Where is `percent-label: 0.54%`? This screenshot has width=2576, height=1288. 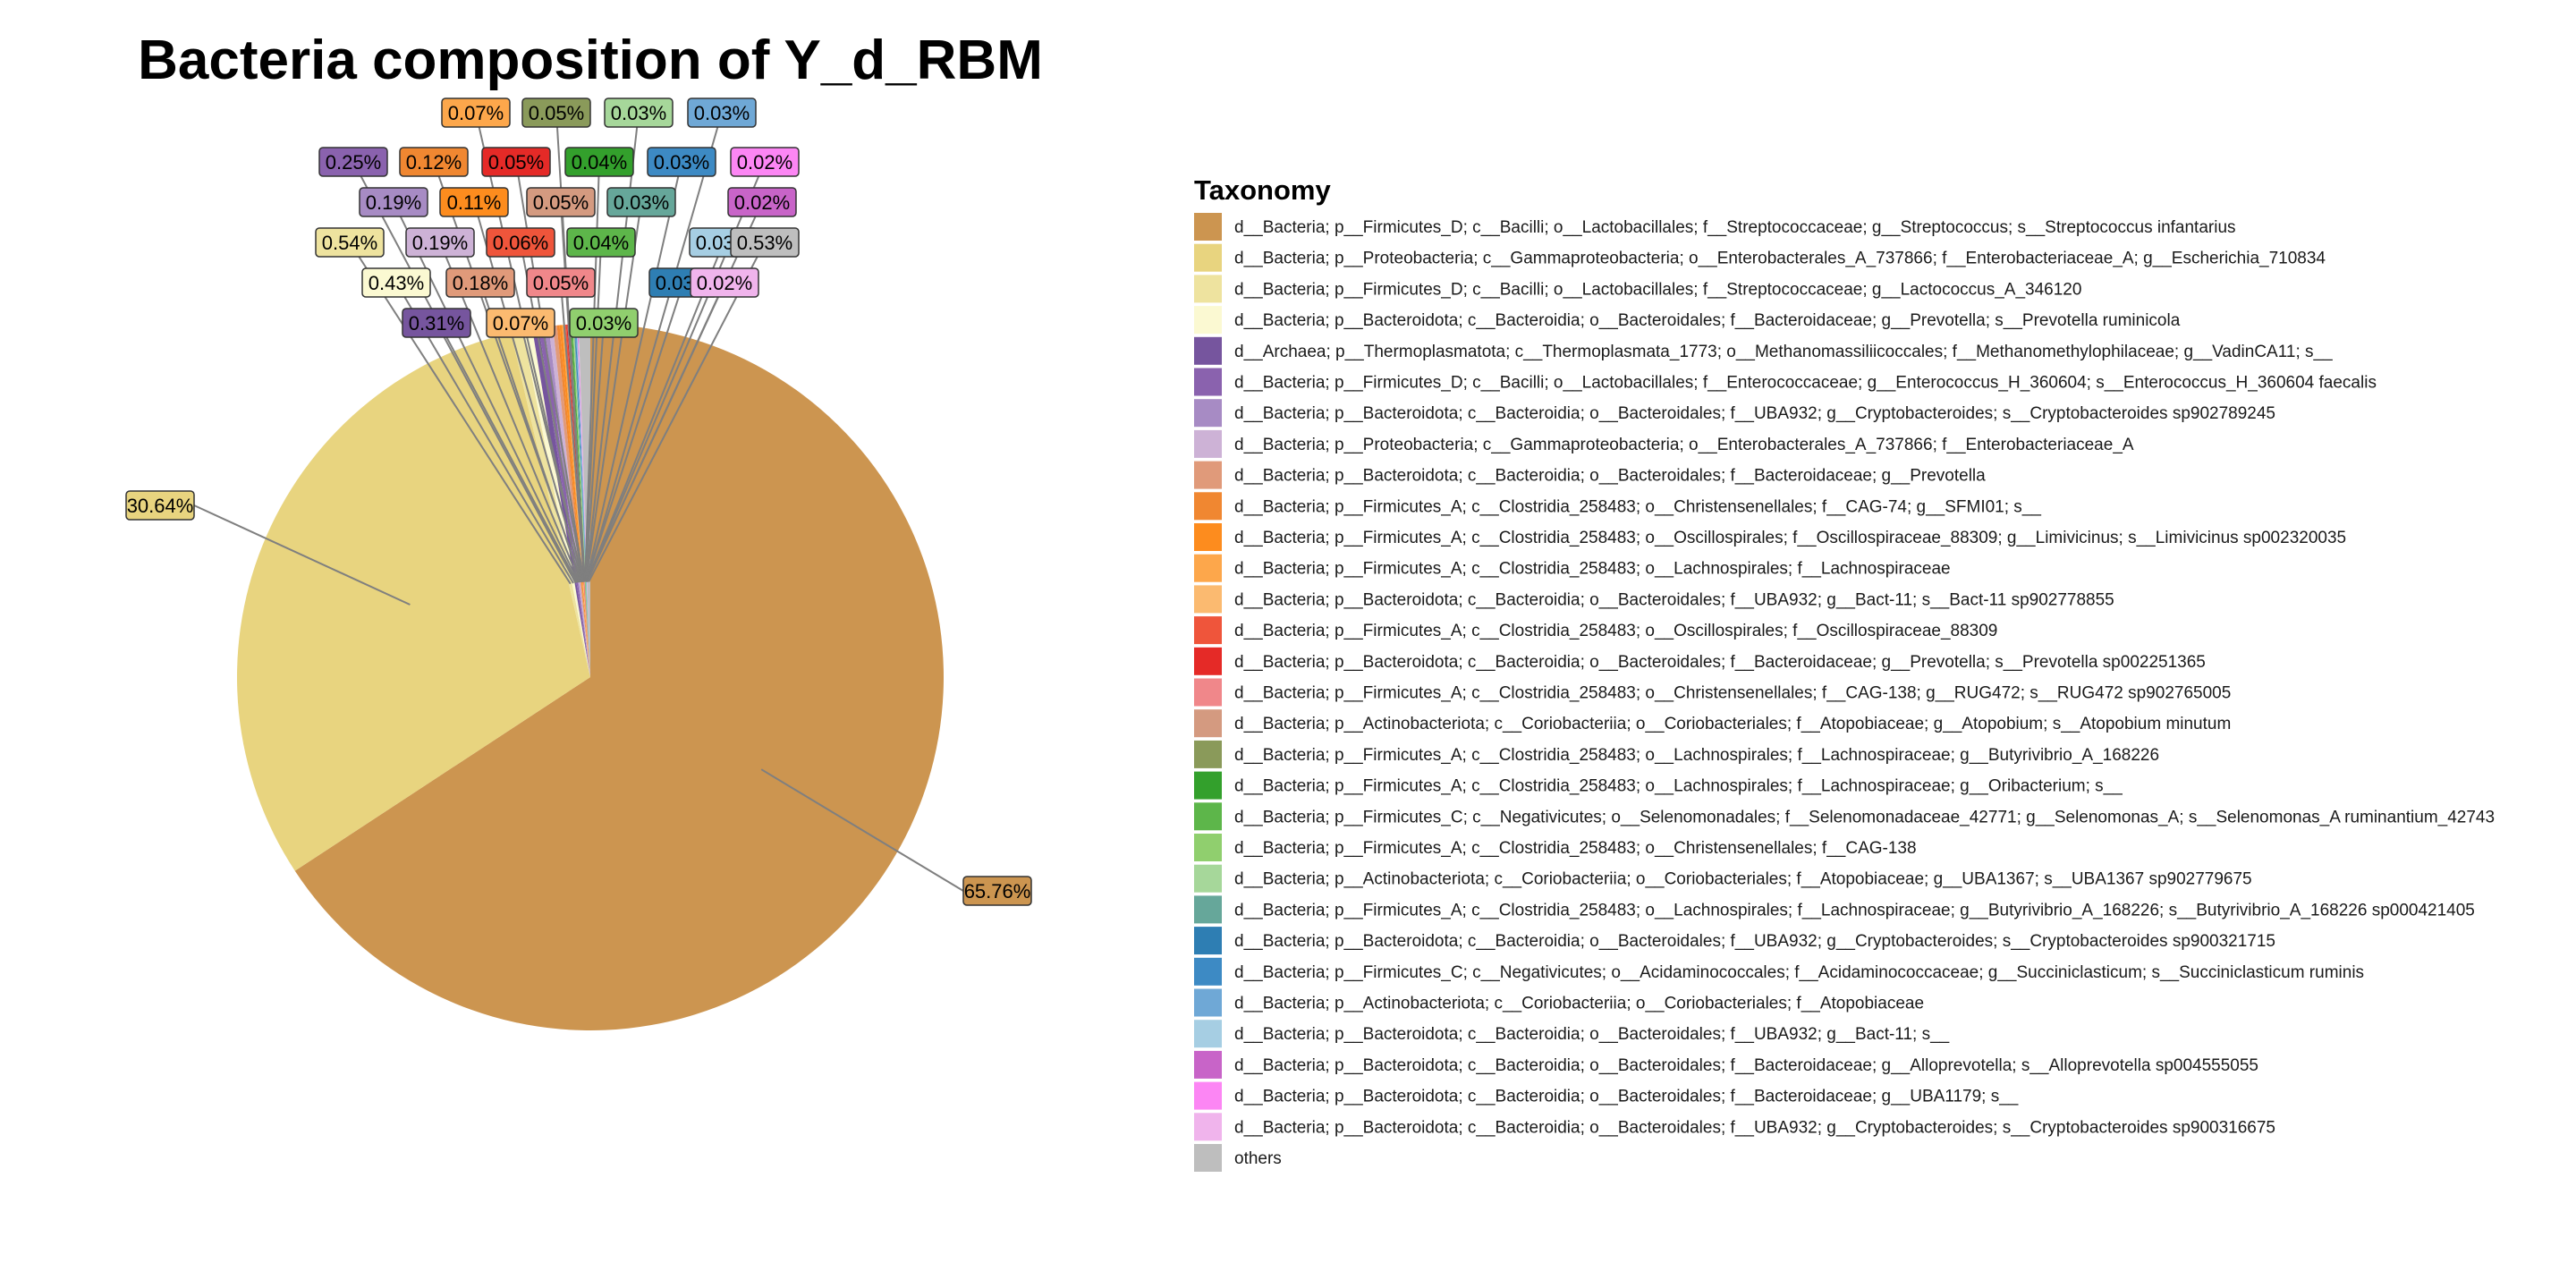
percent-label: 0.54% is located at coordinates (349, 243).